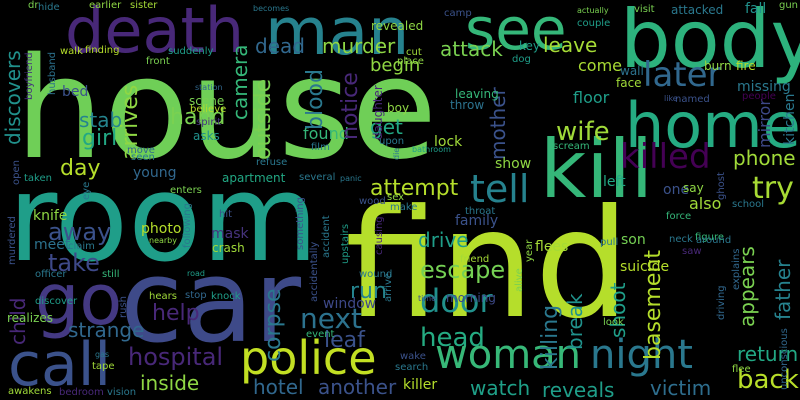 The height and width of the screenshot is (400, 800). Describe the element at coordinates (50, 216) in the screenshot. I see `word-knife: knife` at that location.